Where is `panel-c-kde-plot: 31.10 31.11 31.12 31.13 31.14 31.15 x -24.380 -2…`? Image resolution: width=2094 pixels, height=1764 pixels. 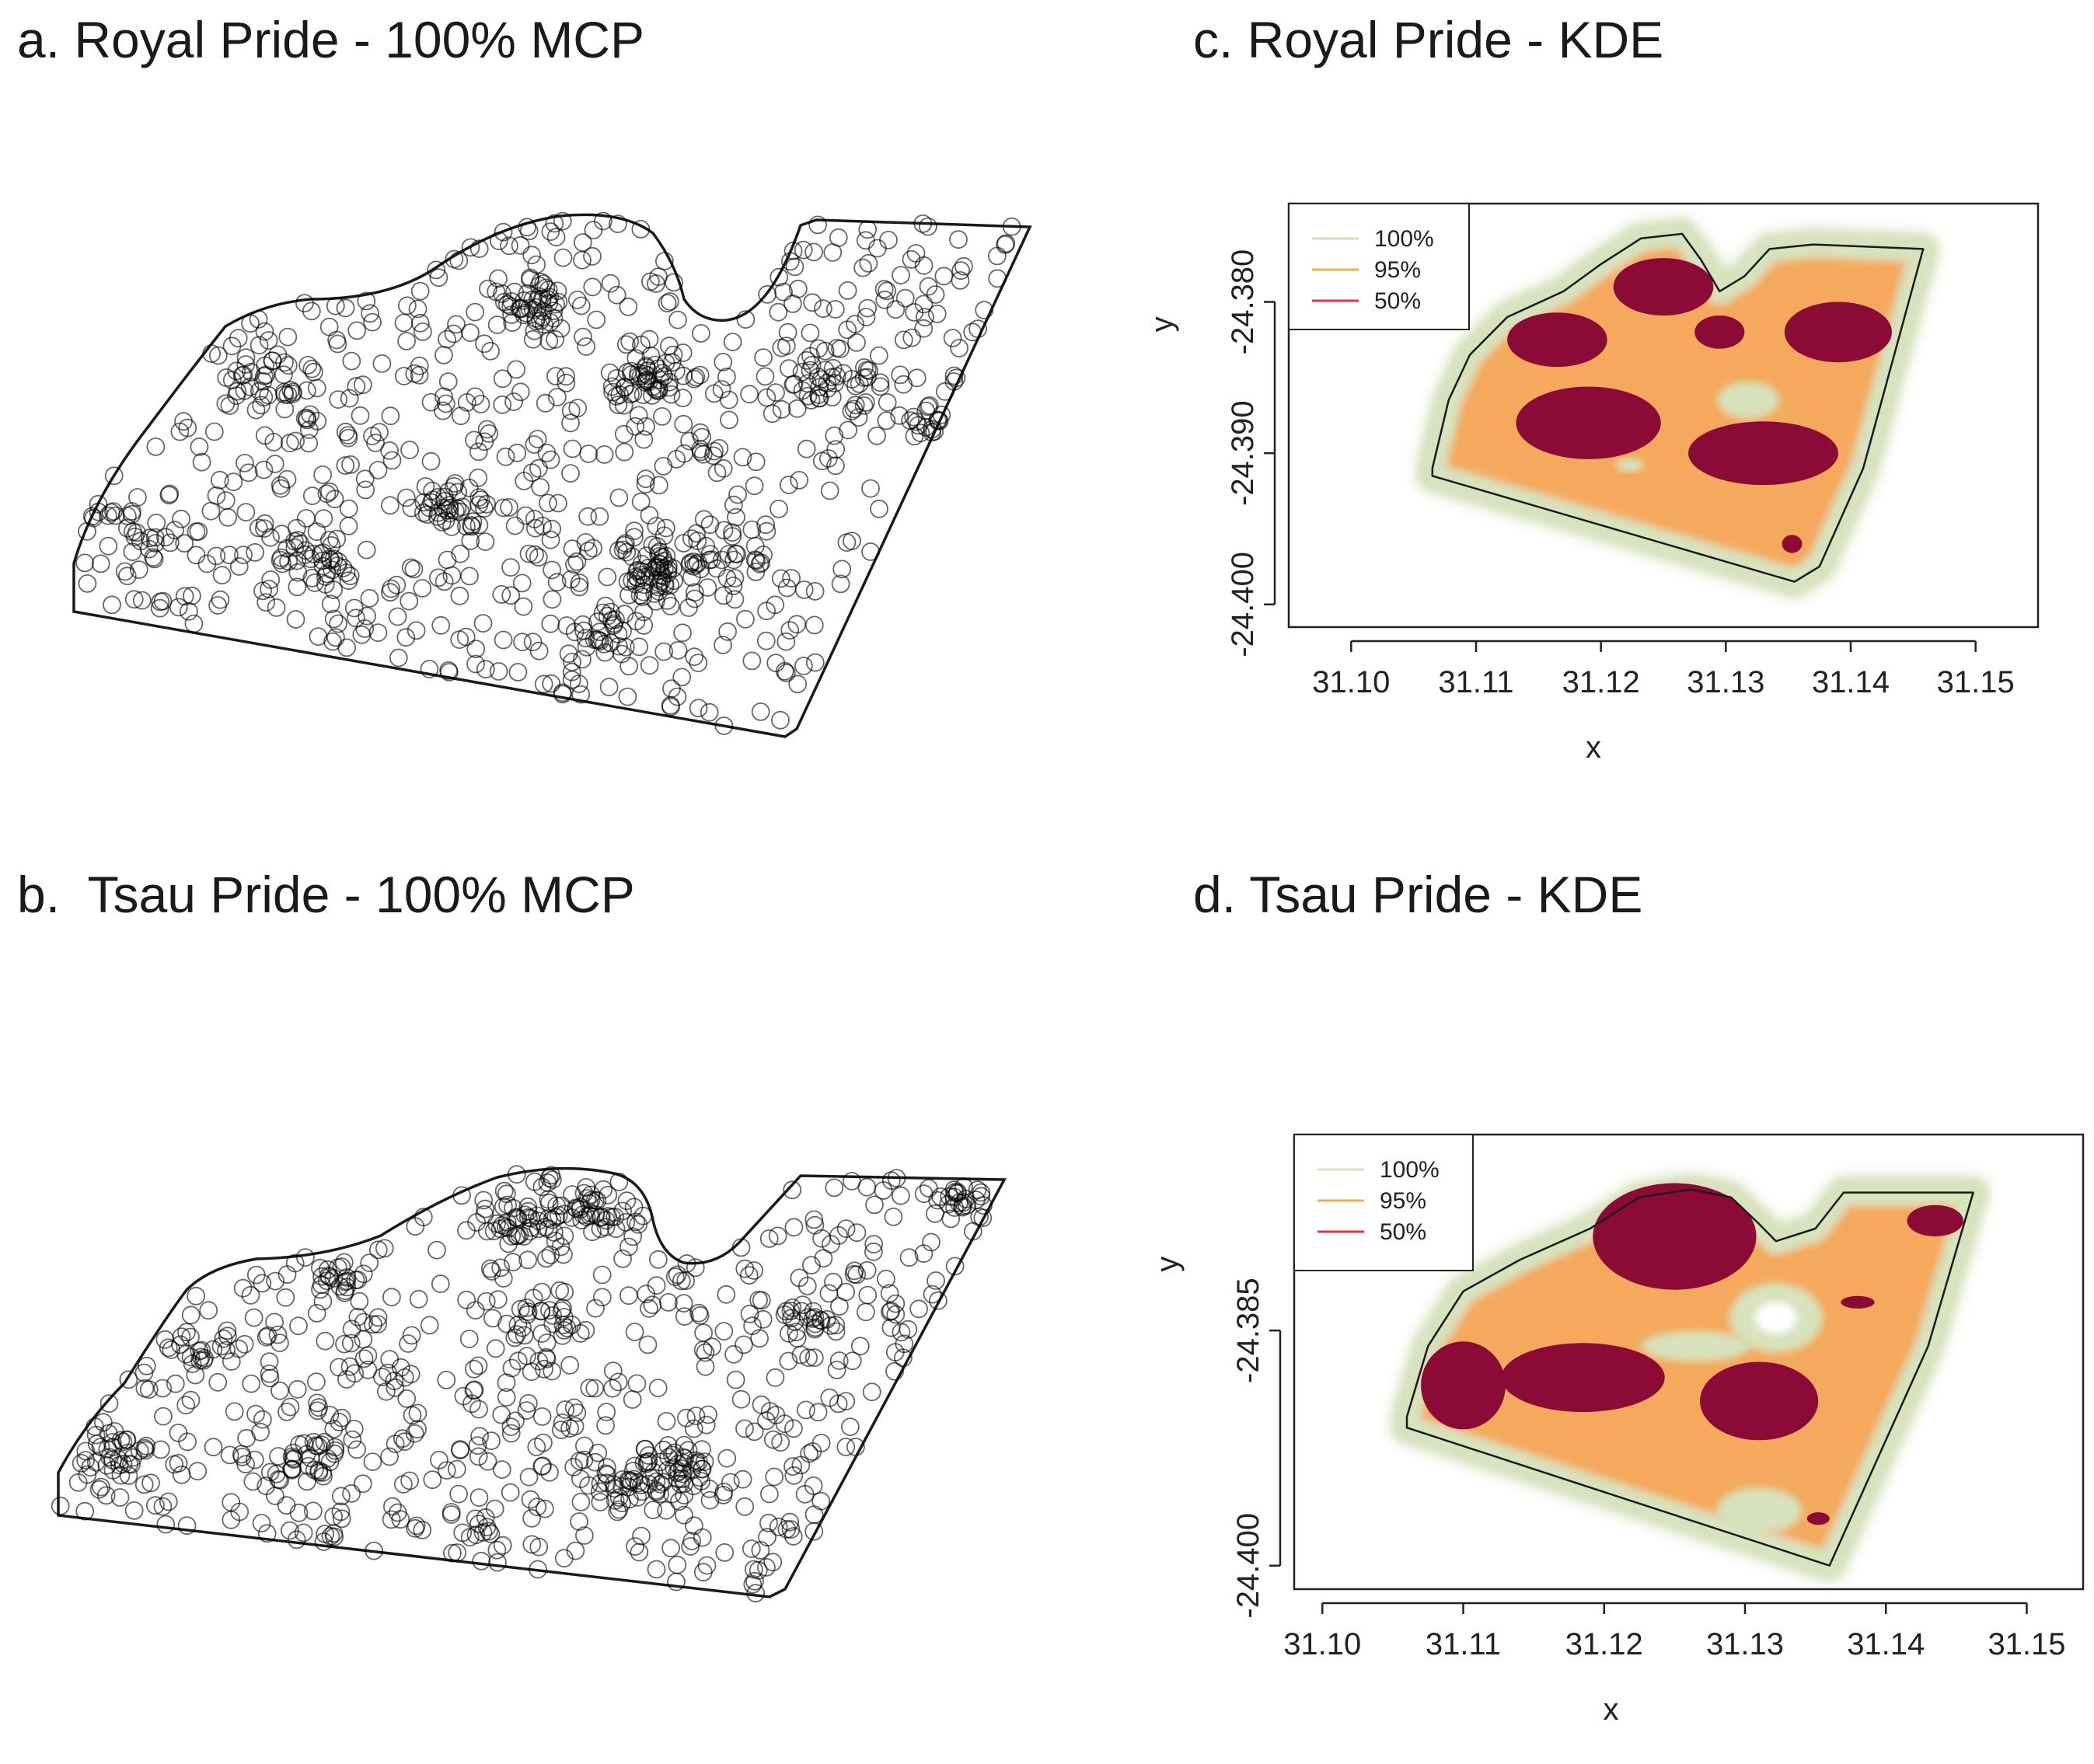 panel-c-kde-plot: 31.10 31.11 31.12 31.13 31.14 31.15 x -24.380 -2… is located at coordinates (1593, 483).